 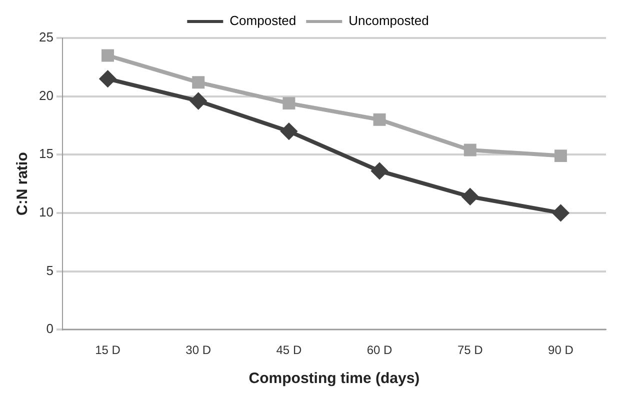 What do you see at coordinates (50, 328) in the screenshot?
I see `y-tick-label: 0` at bounding box center [50, 328].